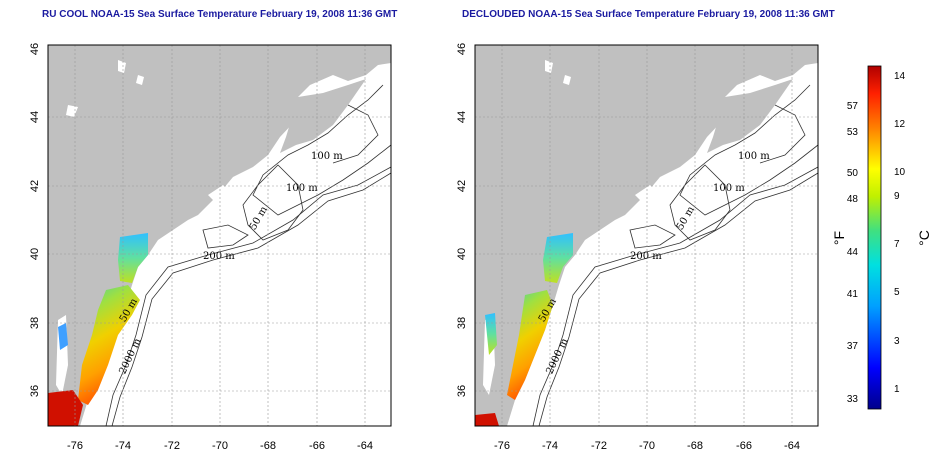 This screenshot has height=475, width=950. I want to click on celsius-ticks: 14 12 10 9 7 5 3 1, so click(900, 233).